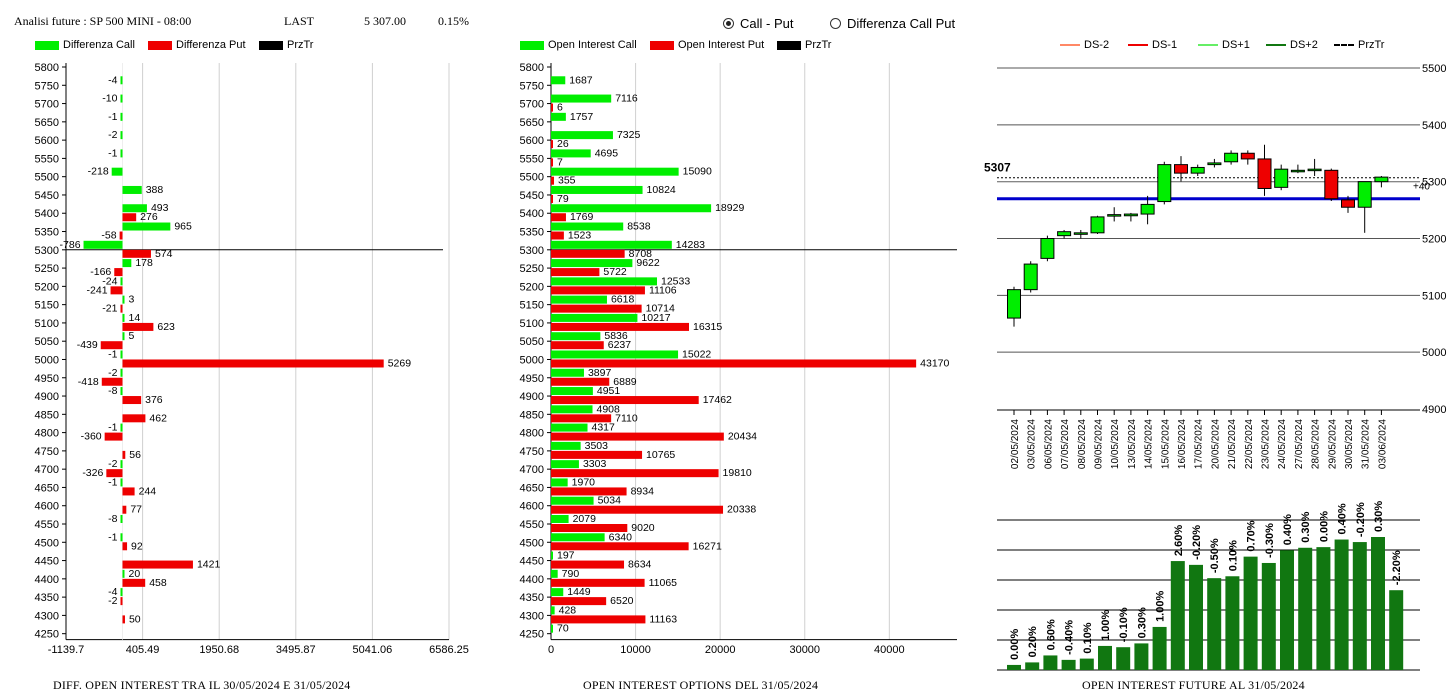 The width and height of the screenshot is (1456, 693). What do you see at coordinates (47, 306) in the screenshot?
I see `y-tick-label: 5150` at bounding box center [47, 306].